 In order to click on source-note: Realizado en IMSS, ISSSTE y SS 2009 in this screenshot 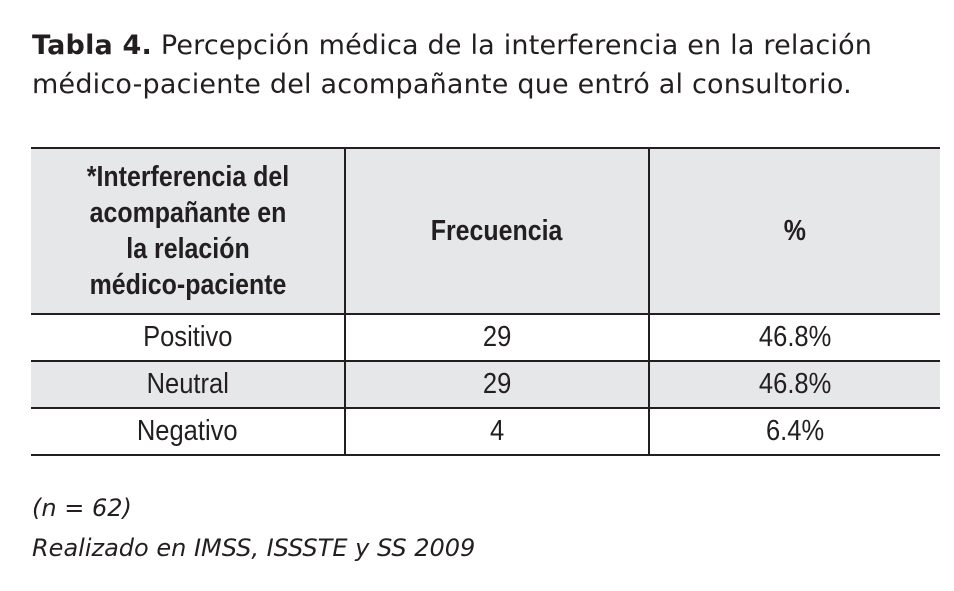, I will do `click(254, 548)`.